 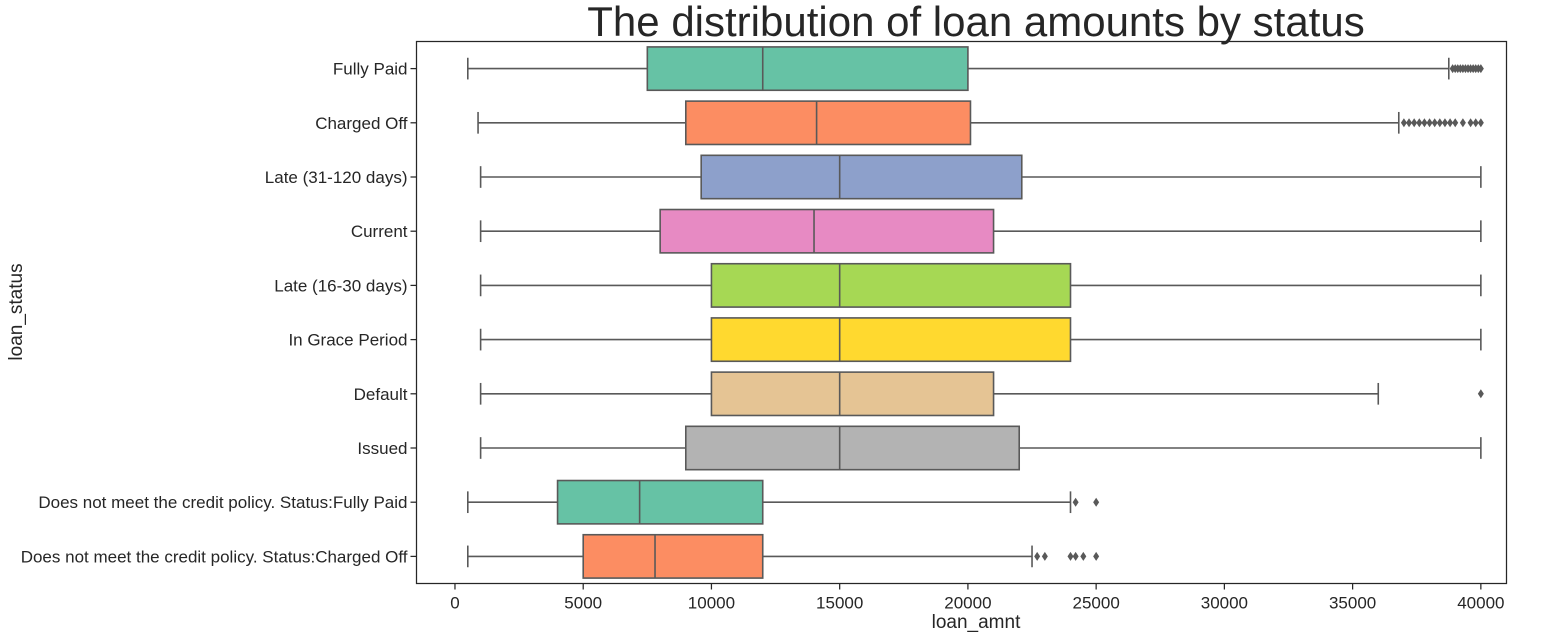 I want to click on x-tick-label: 35000, so click(x=1352, y=603).